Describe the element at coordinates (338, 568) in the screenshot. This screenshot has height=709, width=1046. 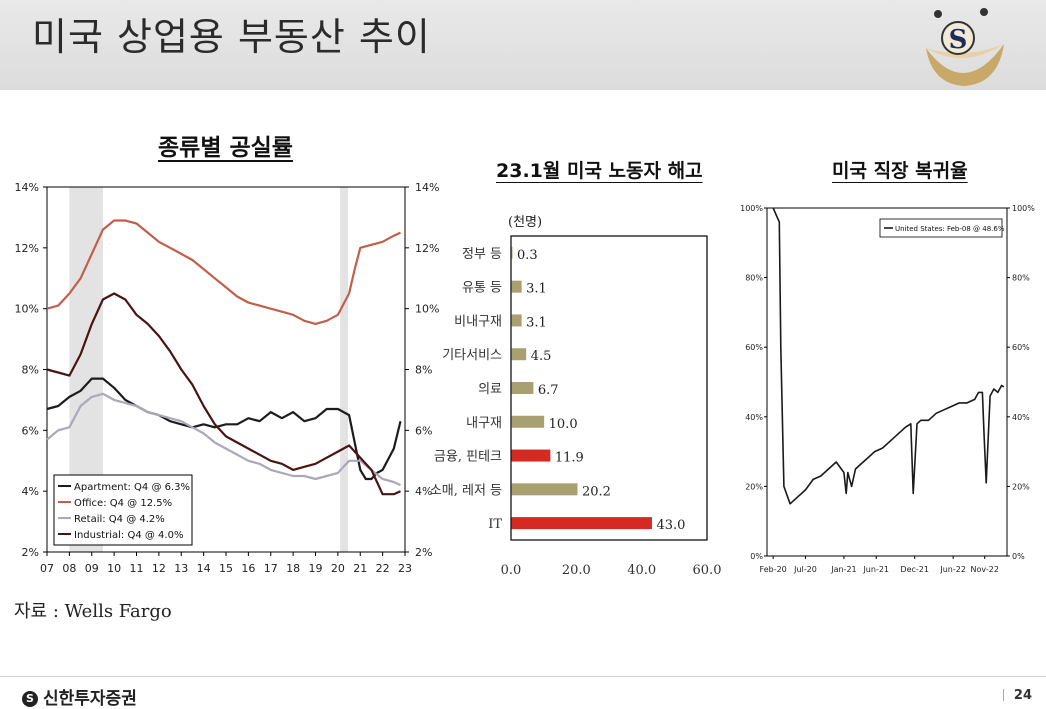
I see `x-tick-label: 20` at that location.